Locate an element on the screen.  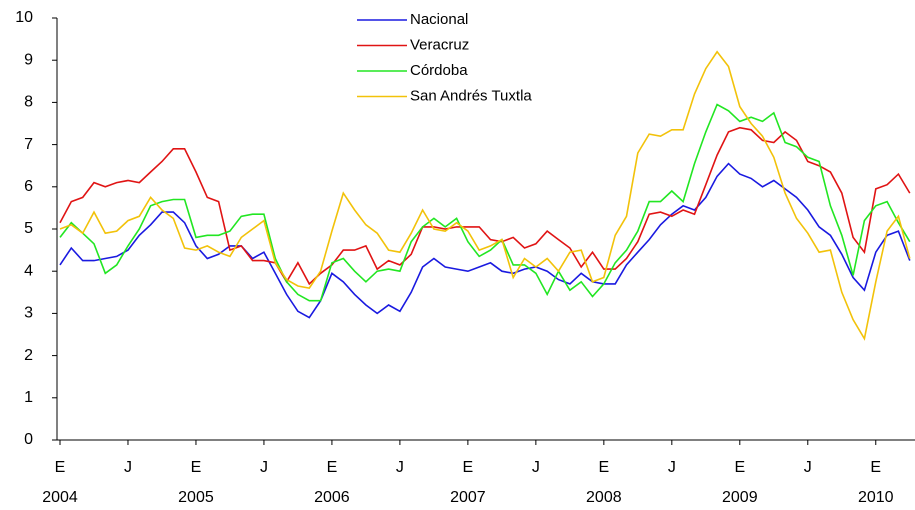
legend-label: Córdoba is located at coordinates (439, 70).